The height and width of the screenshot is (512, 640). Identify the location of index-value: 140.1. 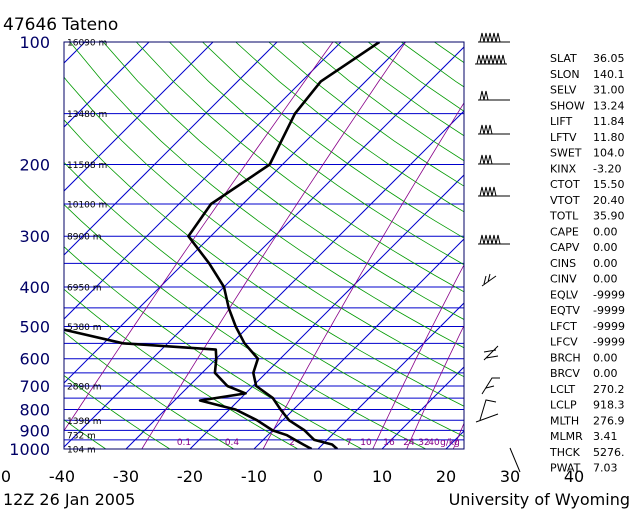
(609, 74).